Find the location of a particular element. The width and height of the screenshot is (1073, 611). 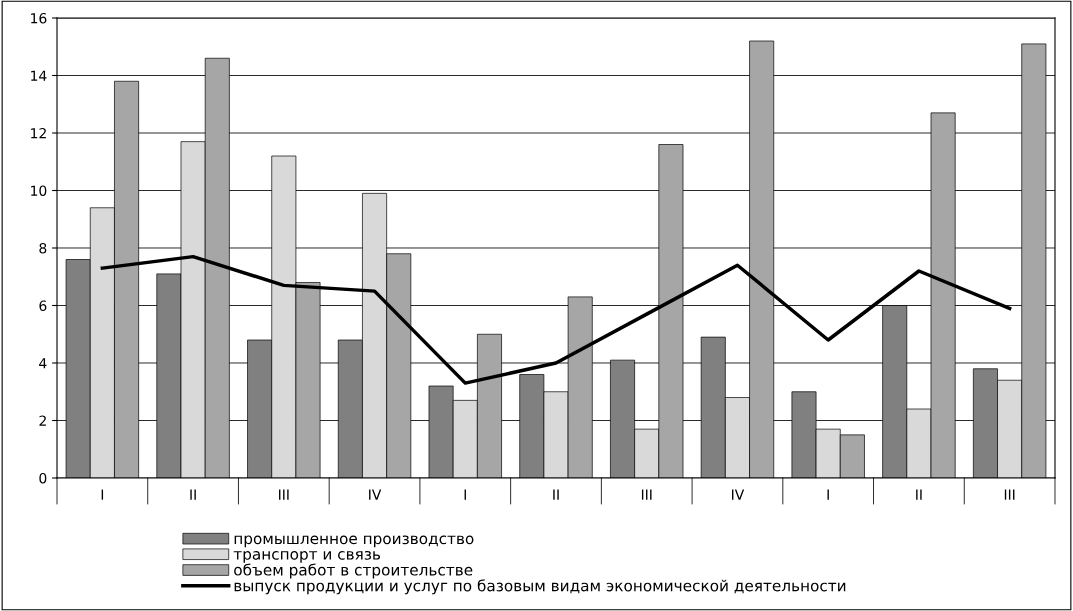

legend-label: транспорт и связь is located at coordinates (307, 557).